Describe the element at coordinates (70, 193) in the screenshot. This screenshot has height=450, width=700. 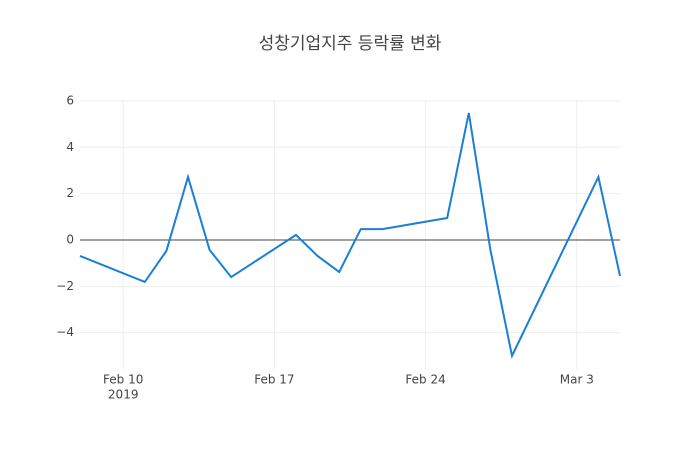
I see `y-tick-label: 2` at that location.